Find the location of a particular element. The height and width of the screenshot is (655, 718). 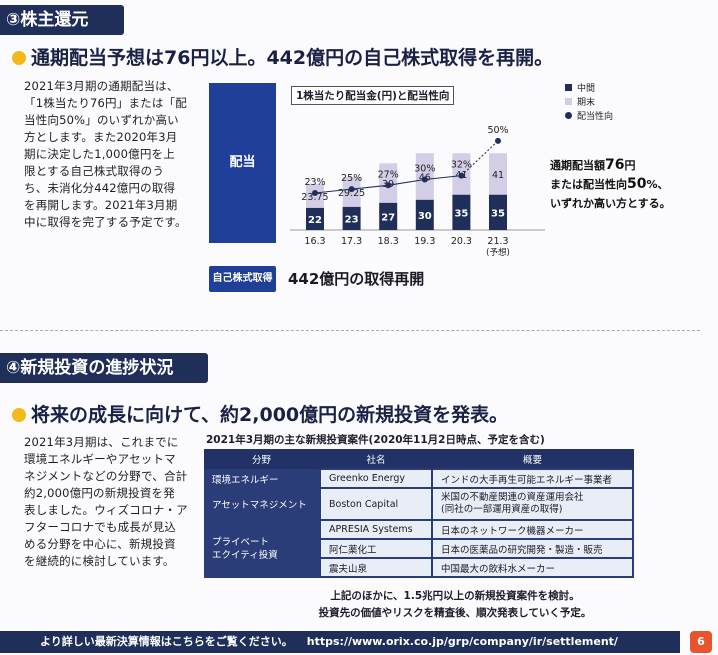

cell-field: アセットマネジメント is located at coordinates (262, 504).